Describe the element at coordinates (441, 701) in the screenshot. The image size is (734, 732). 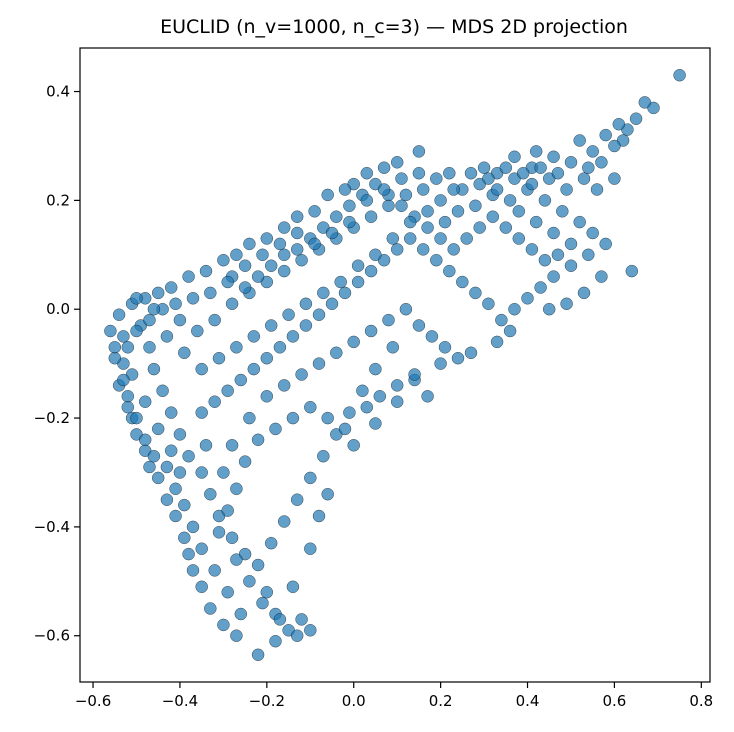
I see `x-tick-label: 0.2` at that location.